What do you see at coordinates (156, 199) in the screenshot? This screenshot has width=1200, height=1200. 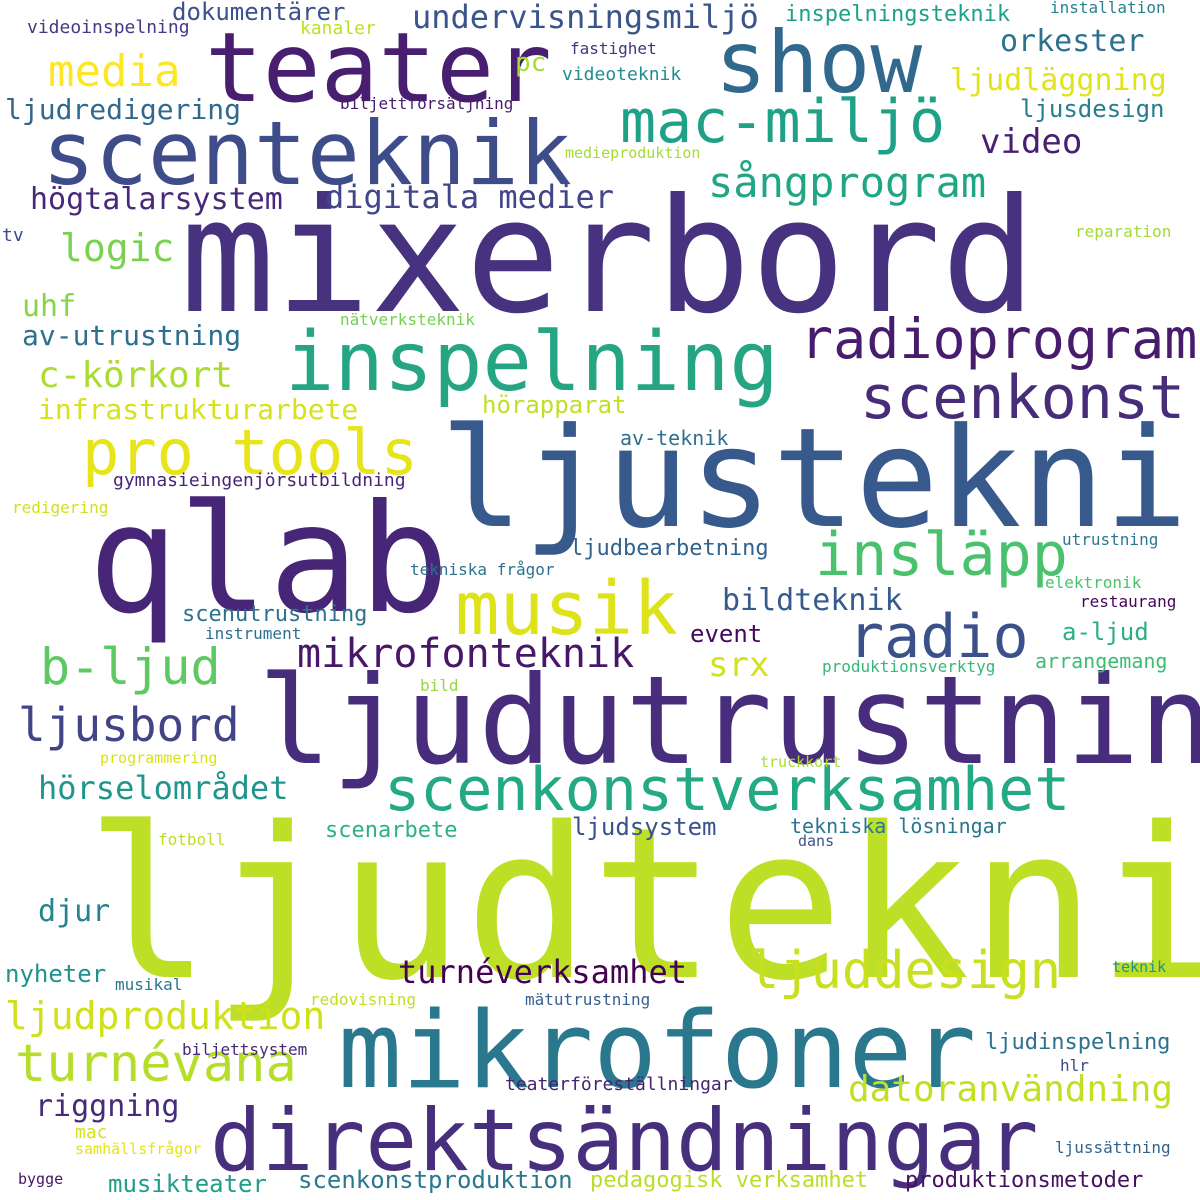 I see `word-hogtalarsystem: högtalarsystem` at bounding box center [156, 199].